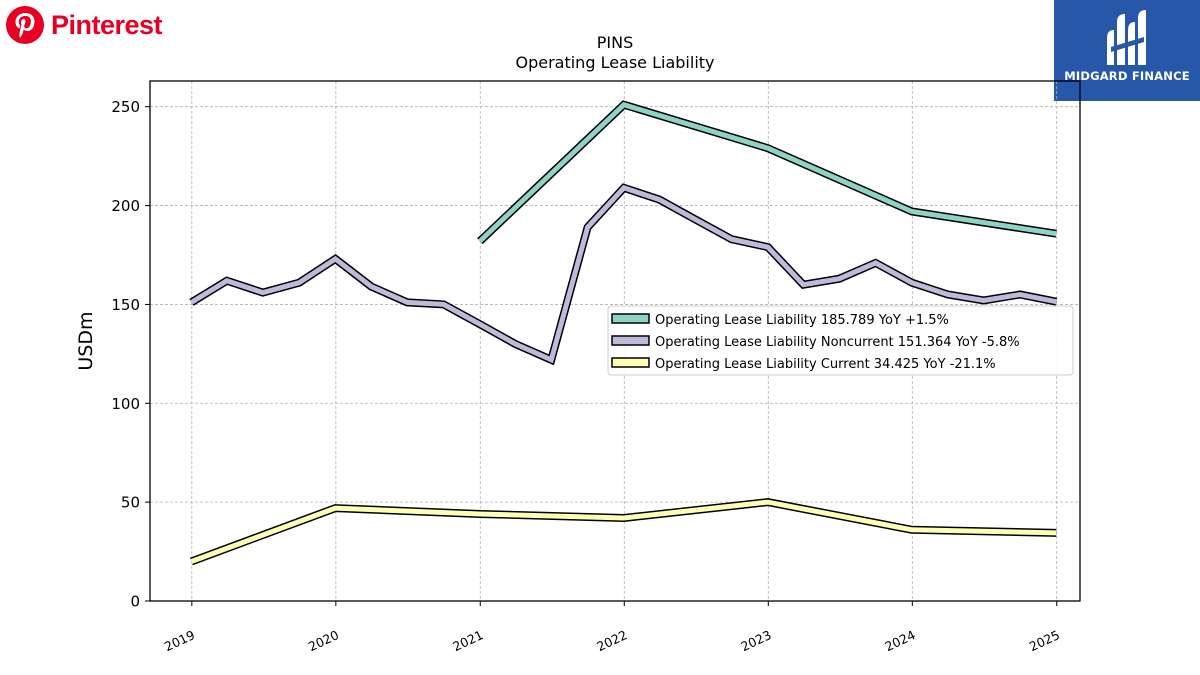  I want to click on pinterest-brand: Pinterest, so click(84, 25).